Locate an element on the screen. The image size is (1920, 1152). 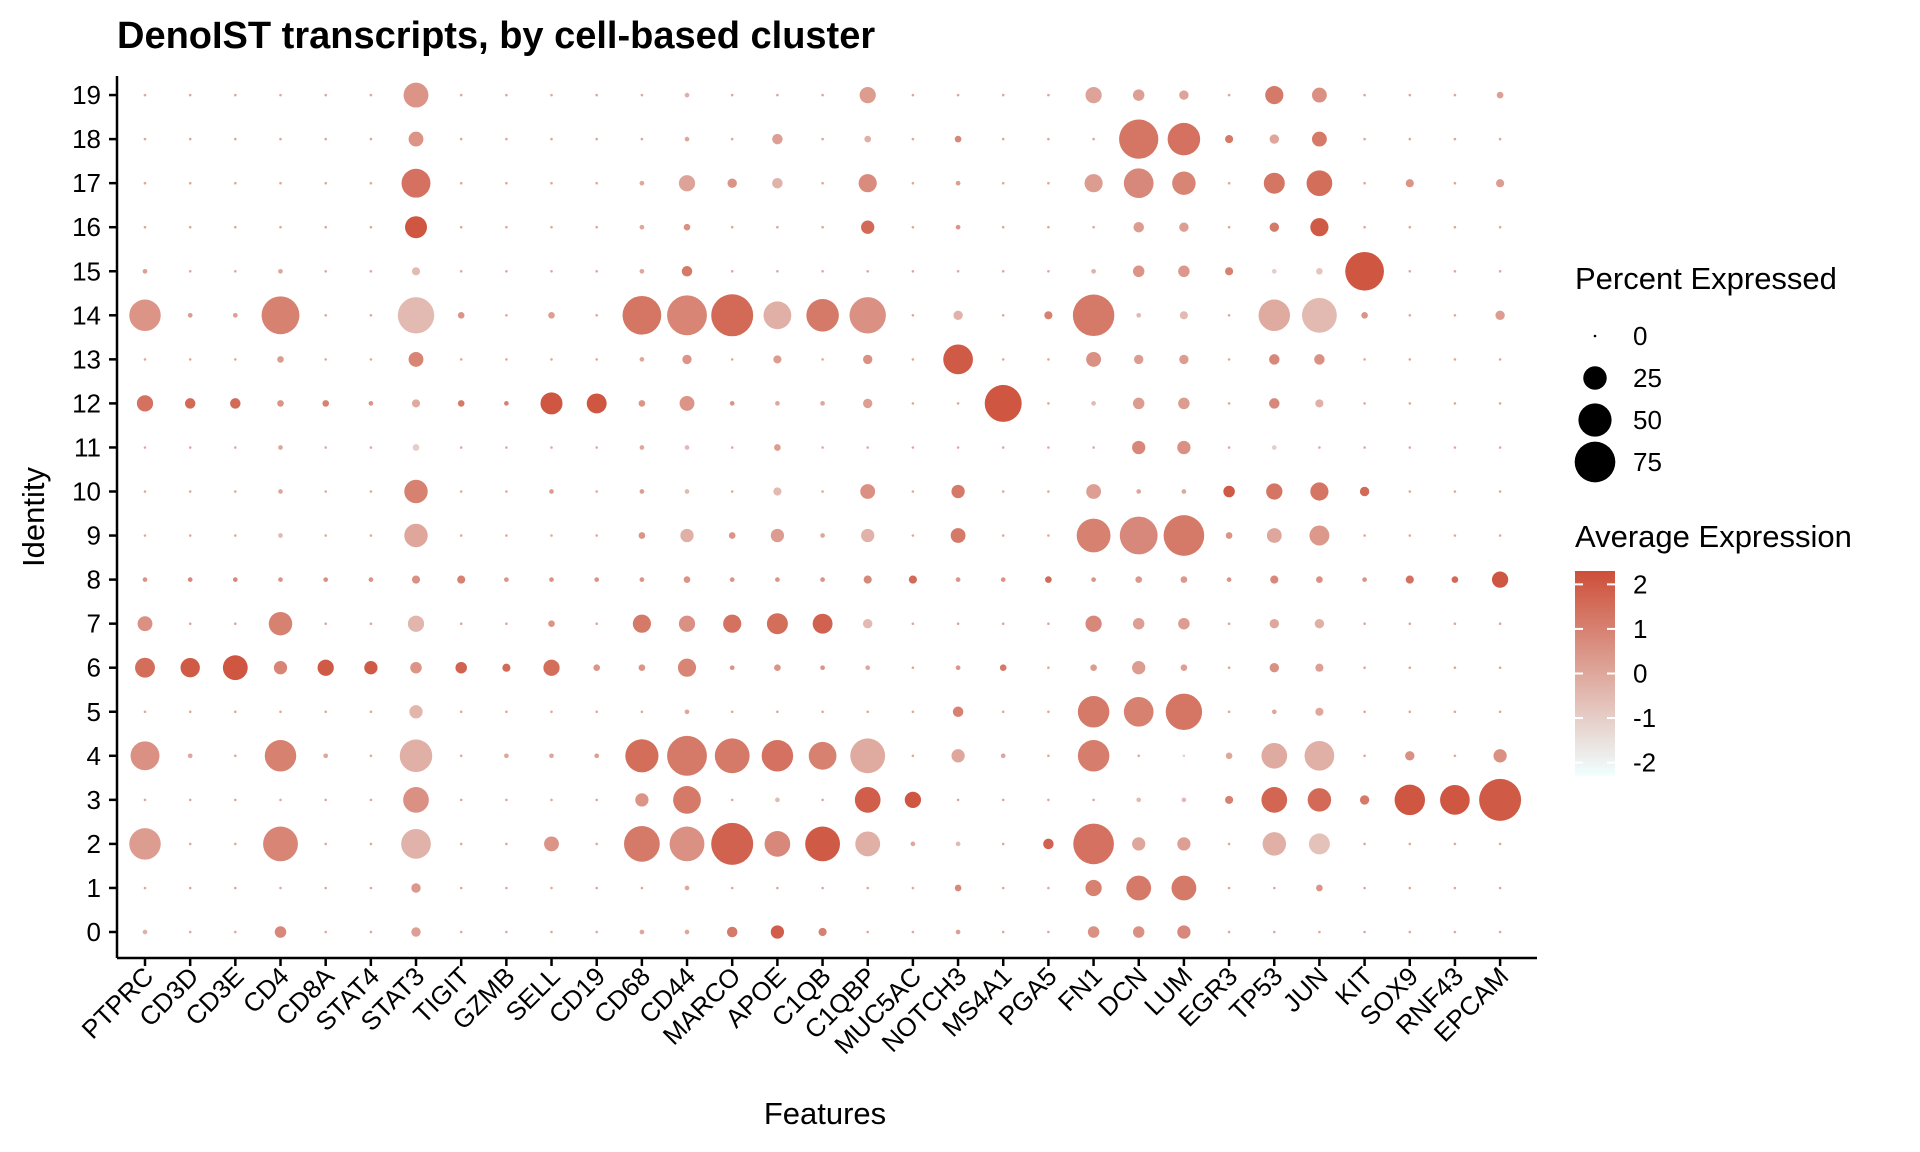
color-legend: Average Expression 2 1 0 -1 -2 is located at coordinates (1713, 648).